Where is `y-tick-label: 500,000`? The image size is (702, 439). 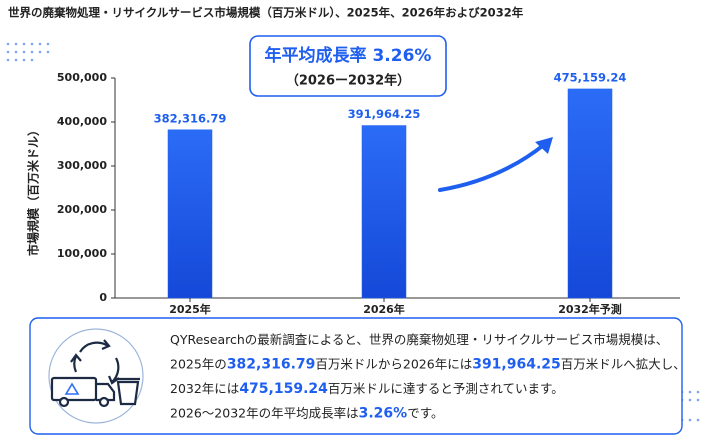
y-tick-label: 500,000 is located at coordinates (82, 77).